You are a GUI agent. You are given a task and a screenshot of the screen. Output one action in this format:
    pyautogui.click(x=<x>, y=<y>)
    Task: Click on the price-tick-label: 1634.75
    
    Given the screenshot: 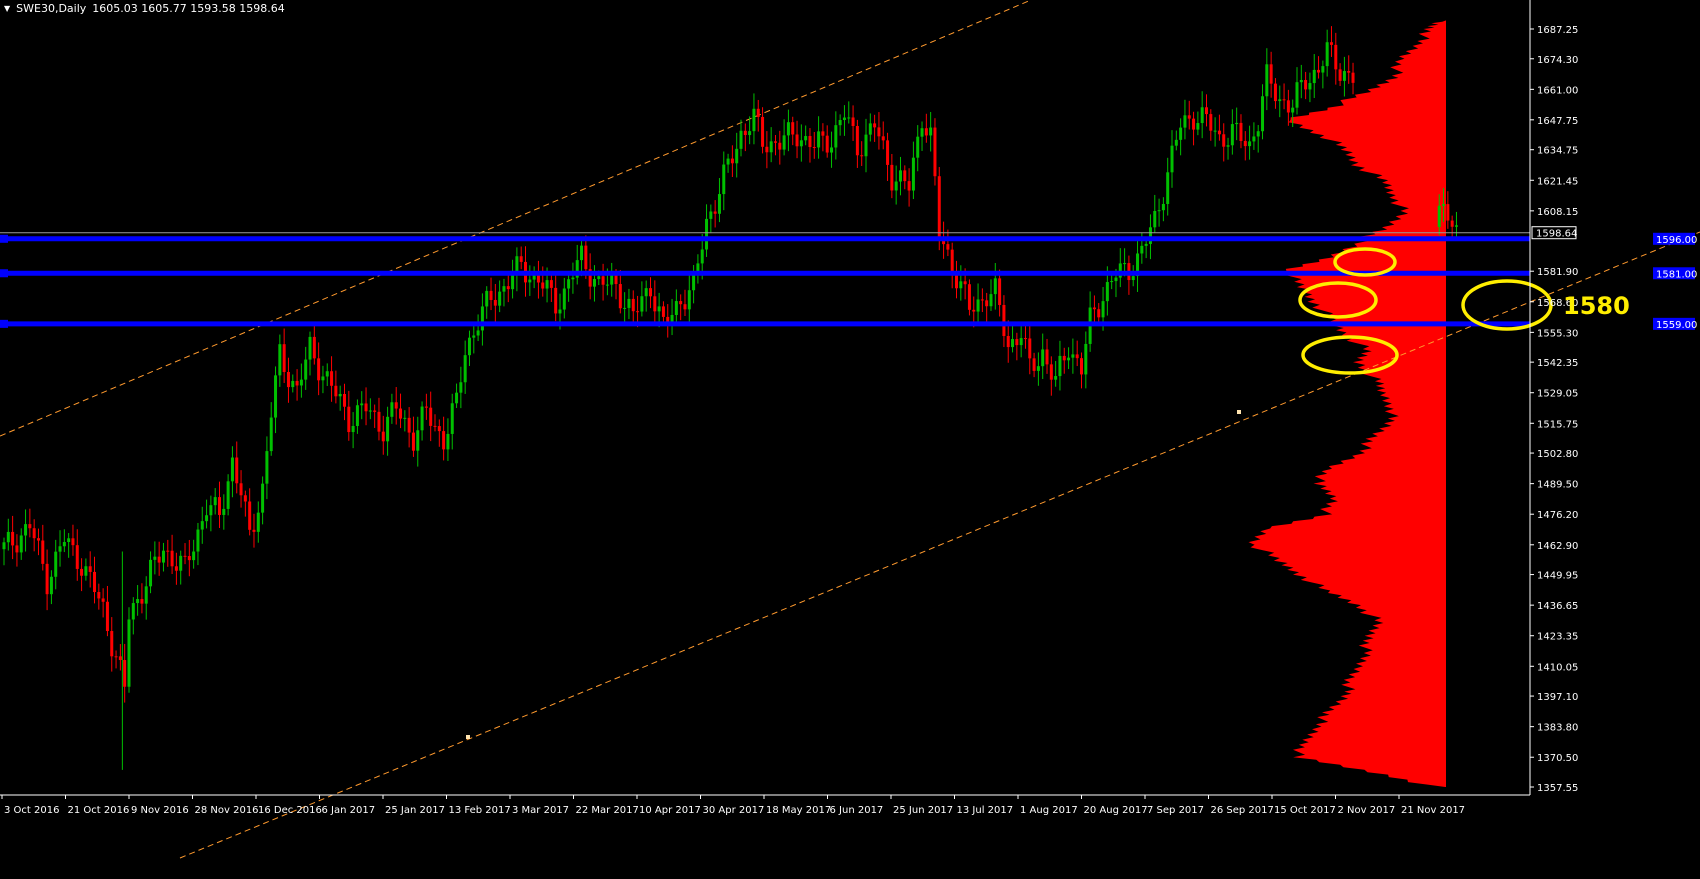 What is the action you would take?
    pyautogui.click(x=1557, y=151)
    